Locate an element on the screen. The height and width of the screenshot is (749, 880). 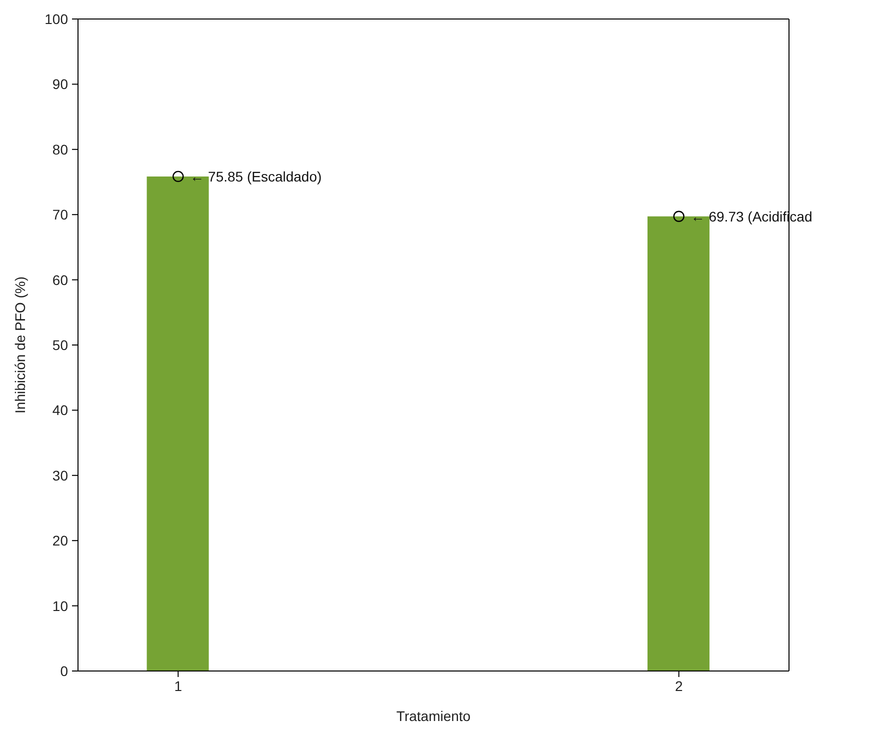
y-tick-label: 80 is located at coordinates (60, 149).